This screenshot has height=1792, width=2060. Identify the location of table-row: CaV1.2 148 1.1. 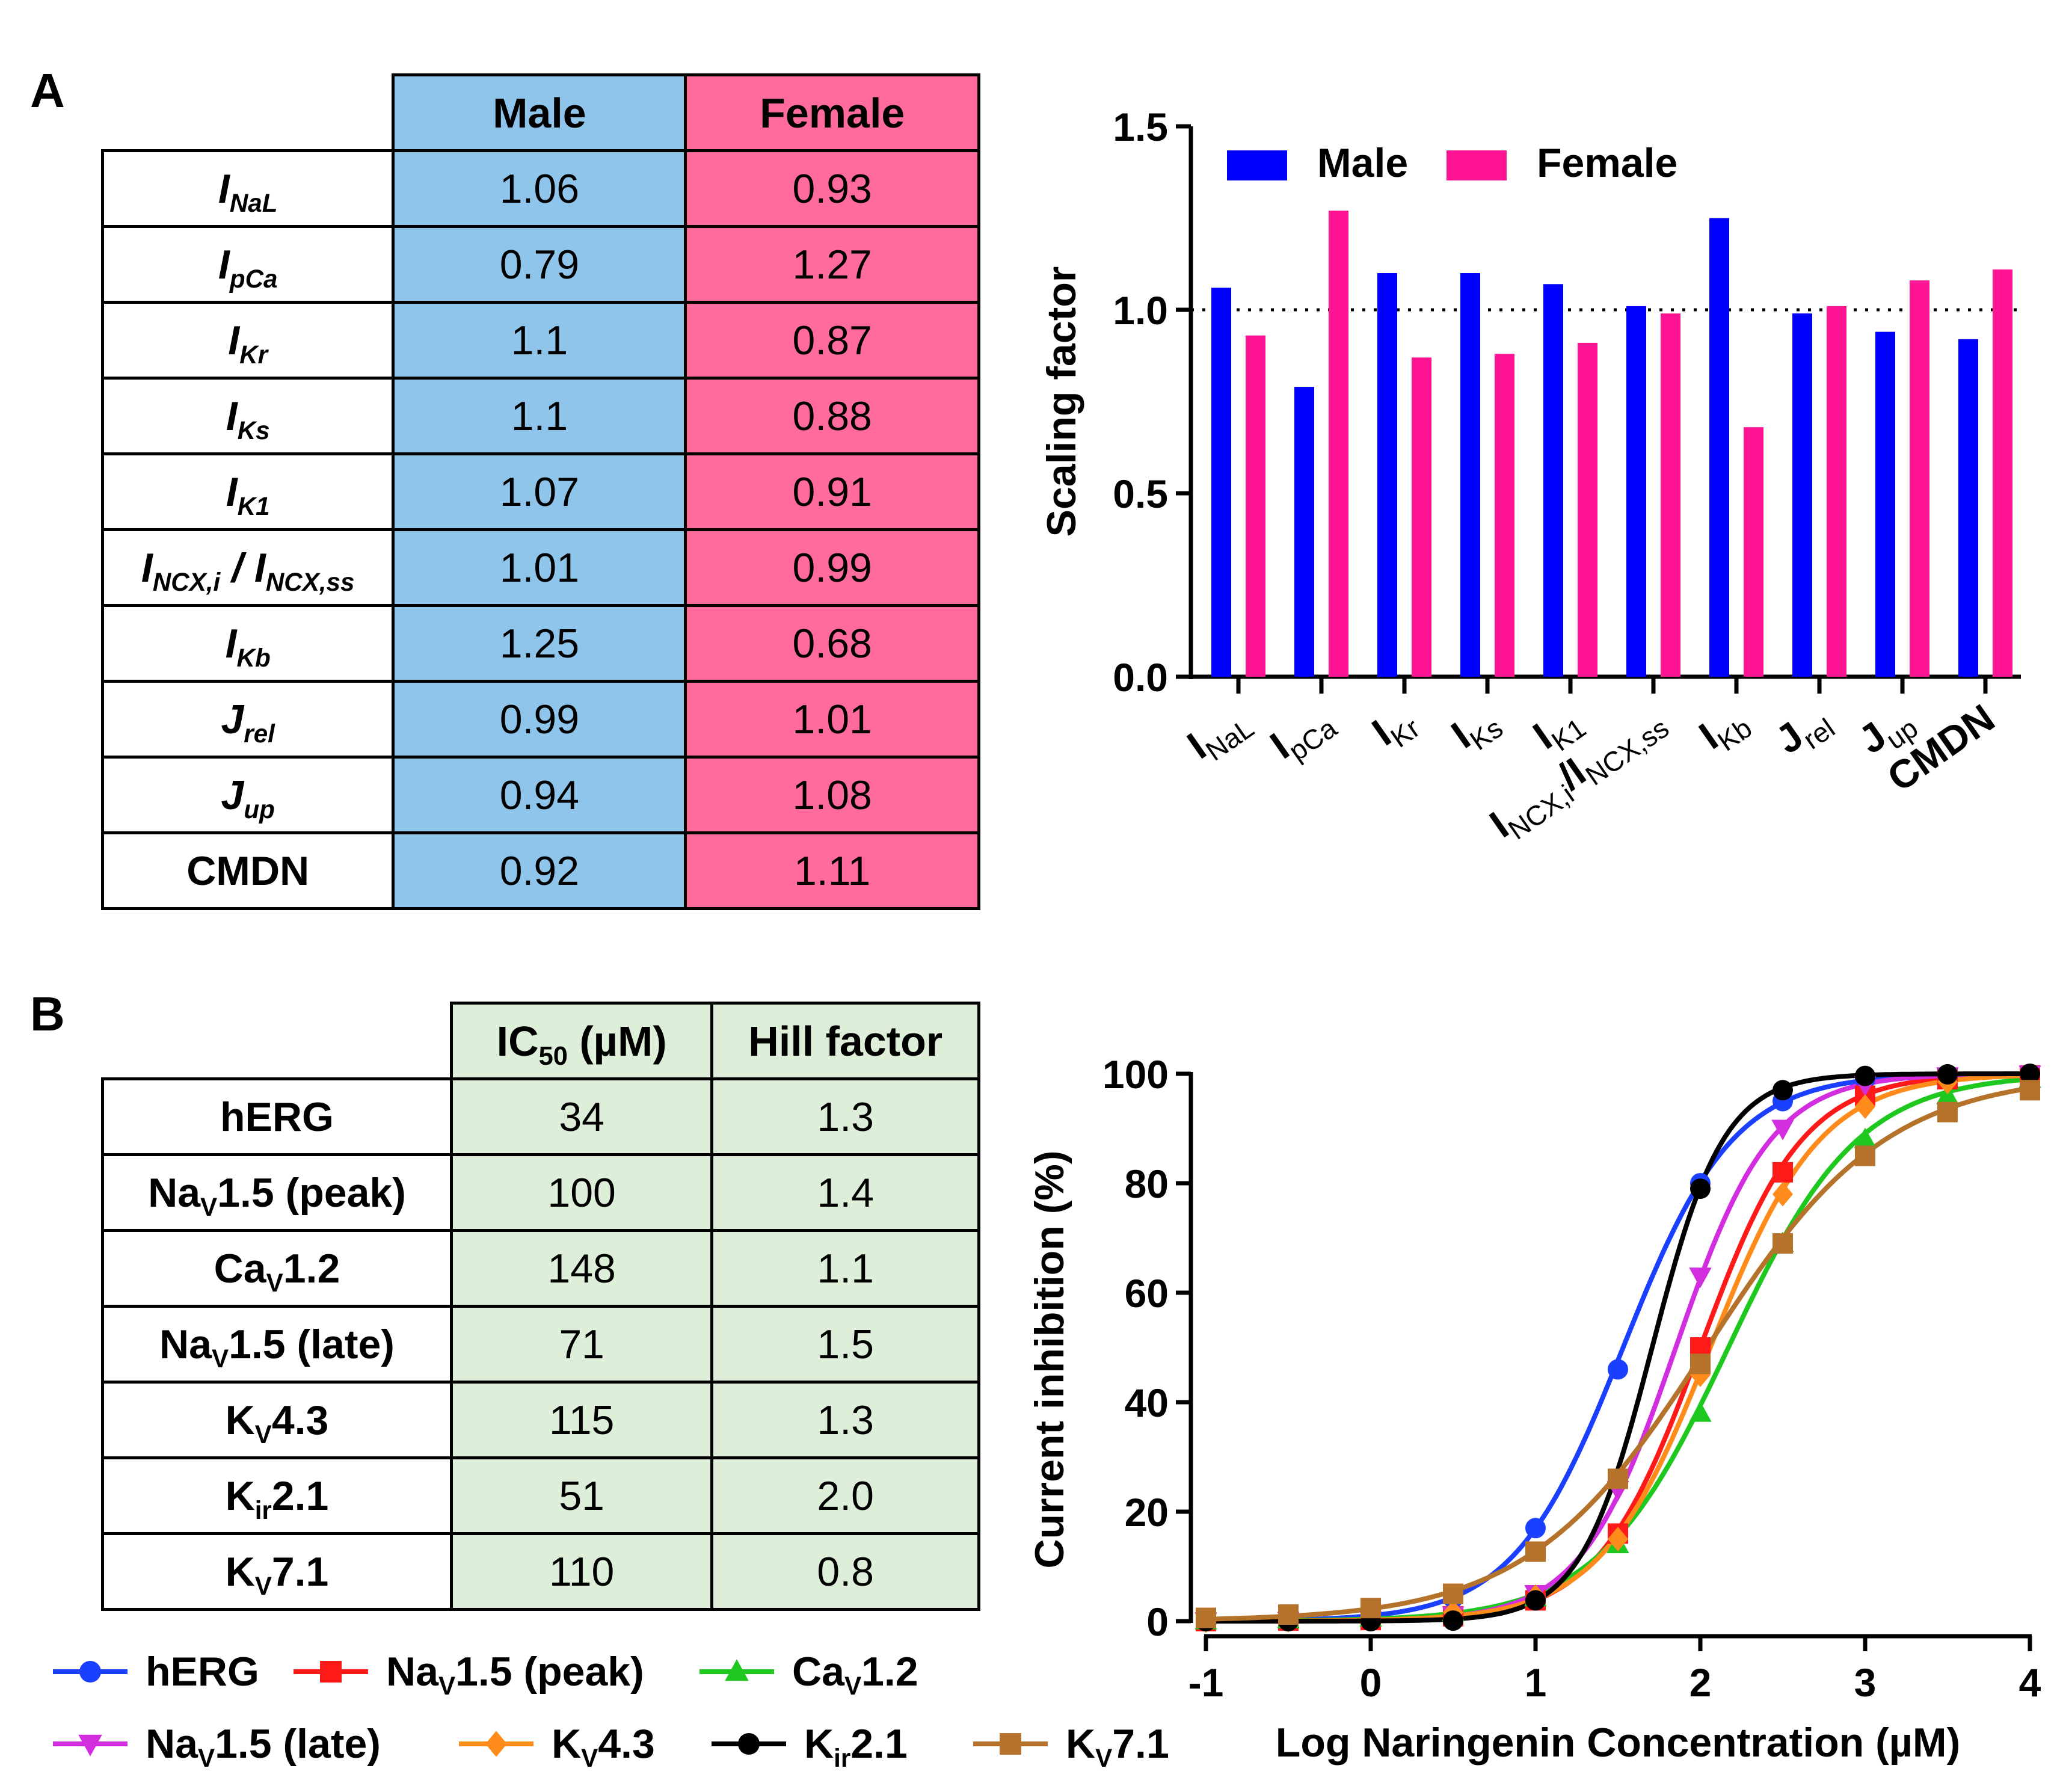
(540, 1268).